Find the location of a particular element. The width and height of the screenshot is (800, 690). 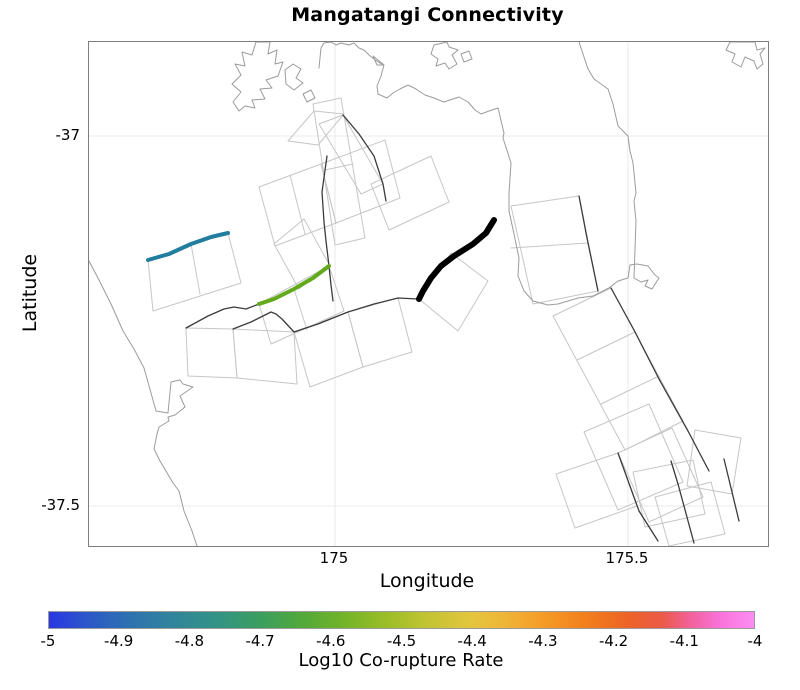

x-tick-label: 175 is located at coordinates (334, 558).